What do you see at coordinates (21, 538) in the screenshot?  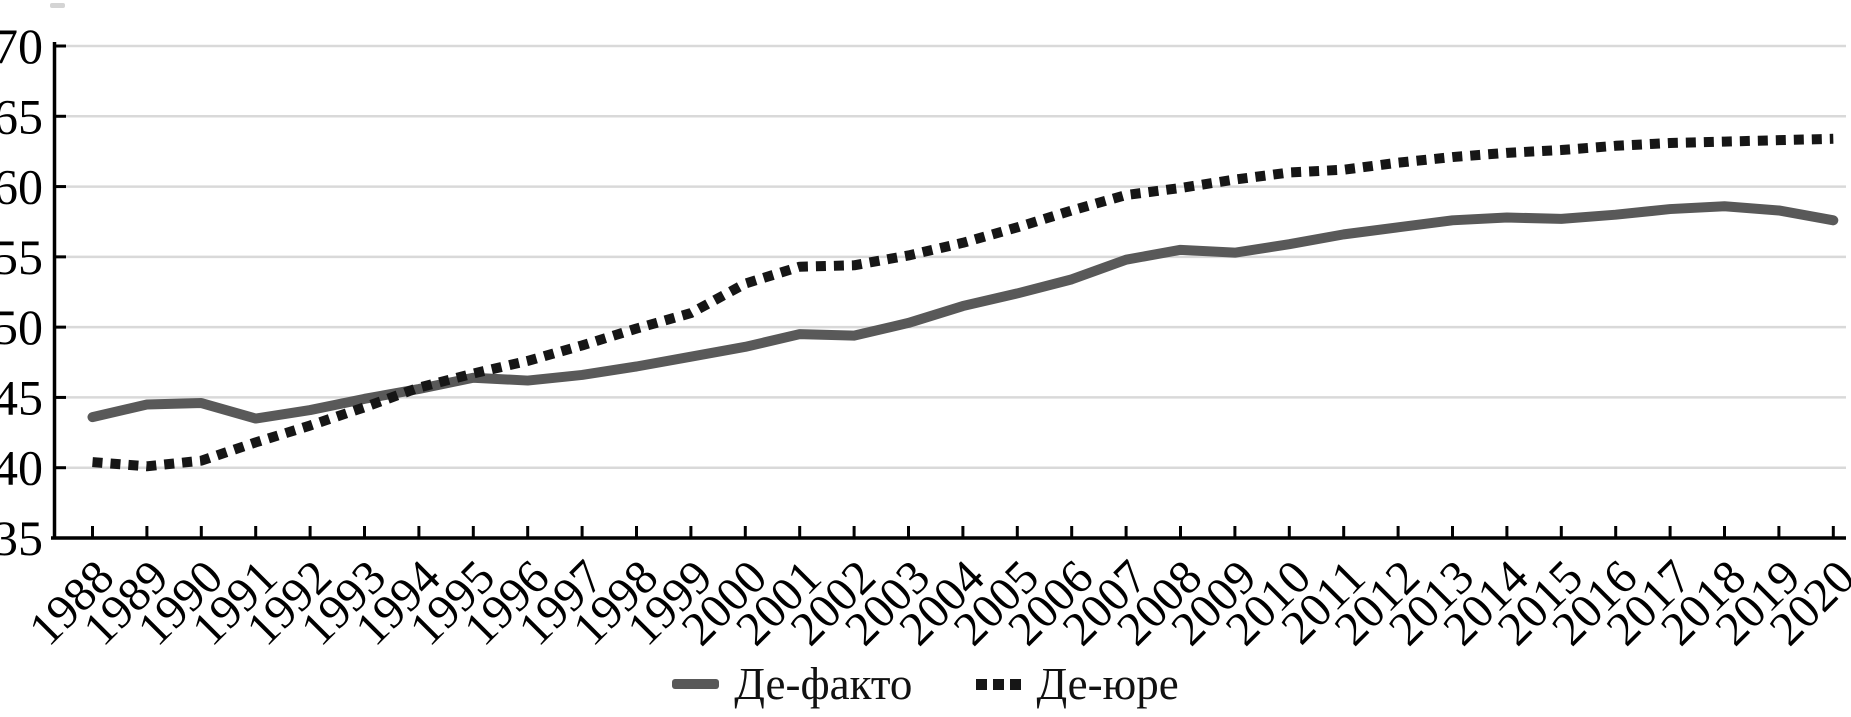 I see `y-tick-label: 35` at bounding box center [21, 538].